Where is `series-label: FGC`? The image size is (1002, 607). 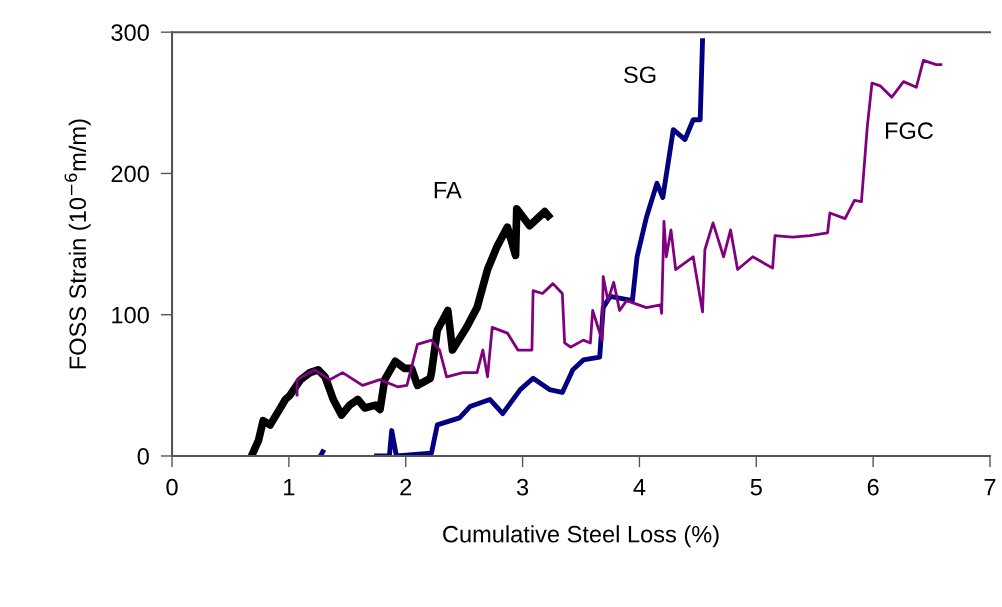
series-label: FGC is located at coordinates (909, 131).